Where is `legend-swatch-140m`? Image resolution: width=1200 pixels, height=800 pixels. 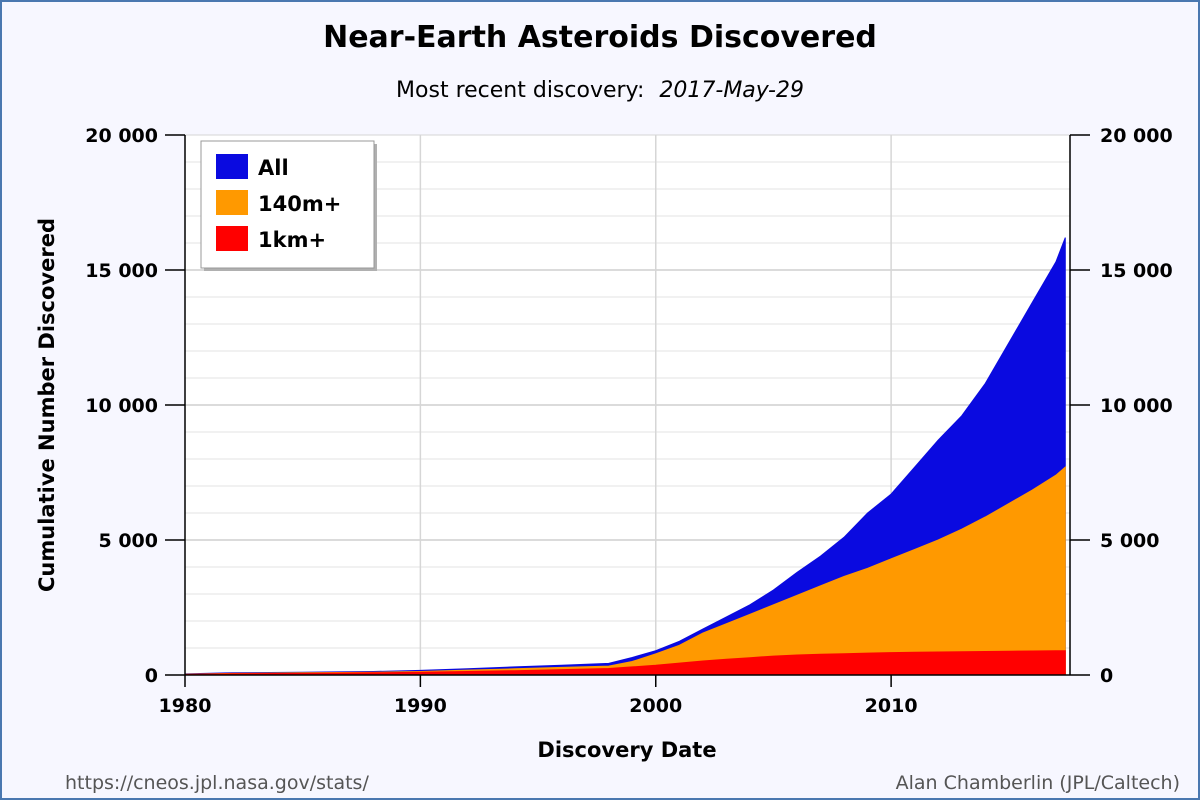
legend-swatch-140m is located at coordinates (232, 202).